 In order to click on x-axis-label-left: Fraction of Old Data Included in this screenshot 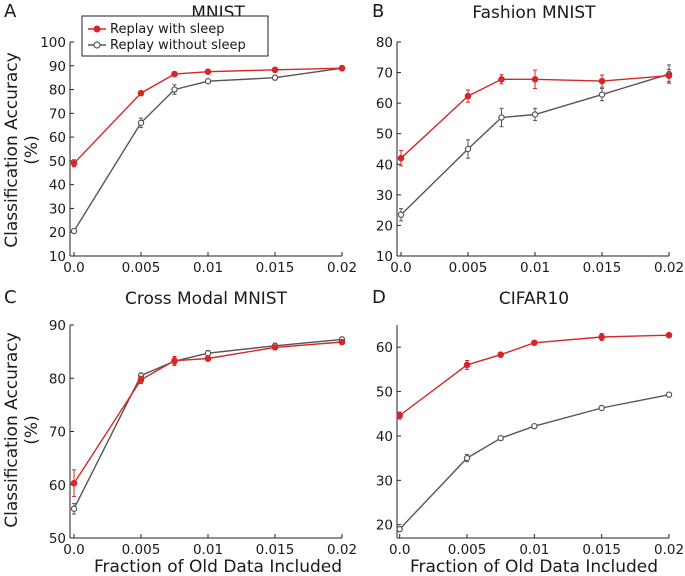, I will do `click(218, 566)`.